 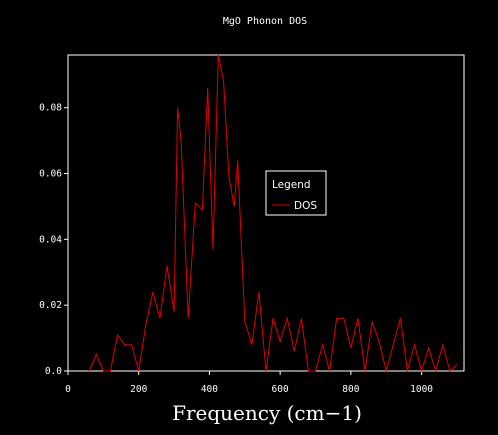 What do you see at coordinates (50, 108) in the screenshot?
I see `y-tick-label: 0.08` at bounding box center [50, 108].